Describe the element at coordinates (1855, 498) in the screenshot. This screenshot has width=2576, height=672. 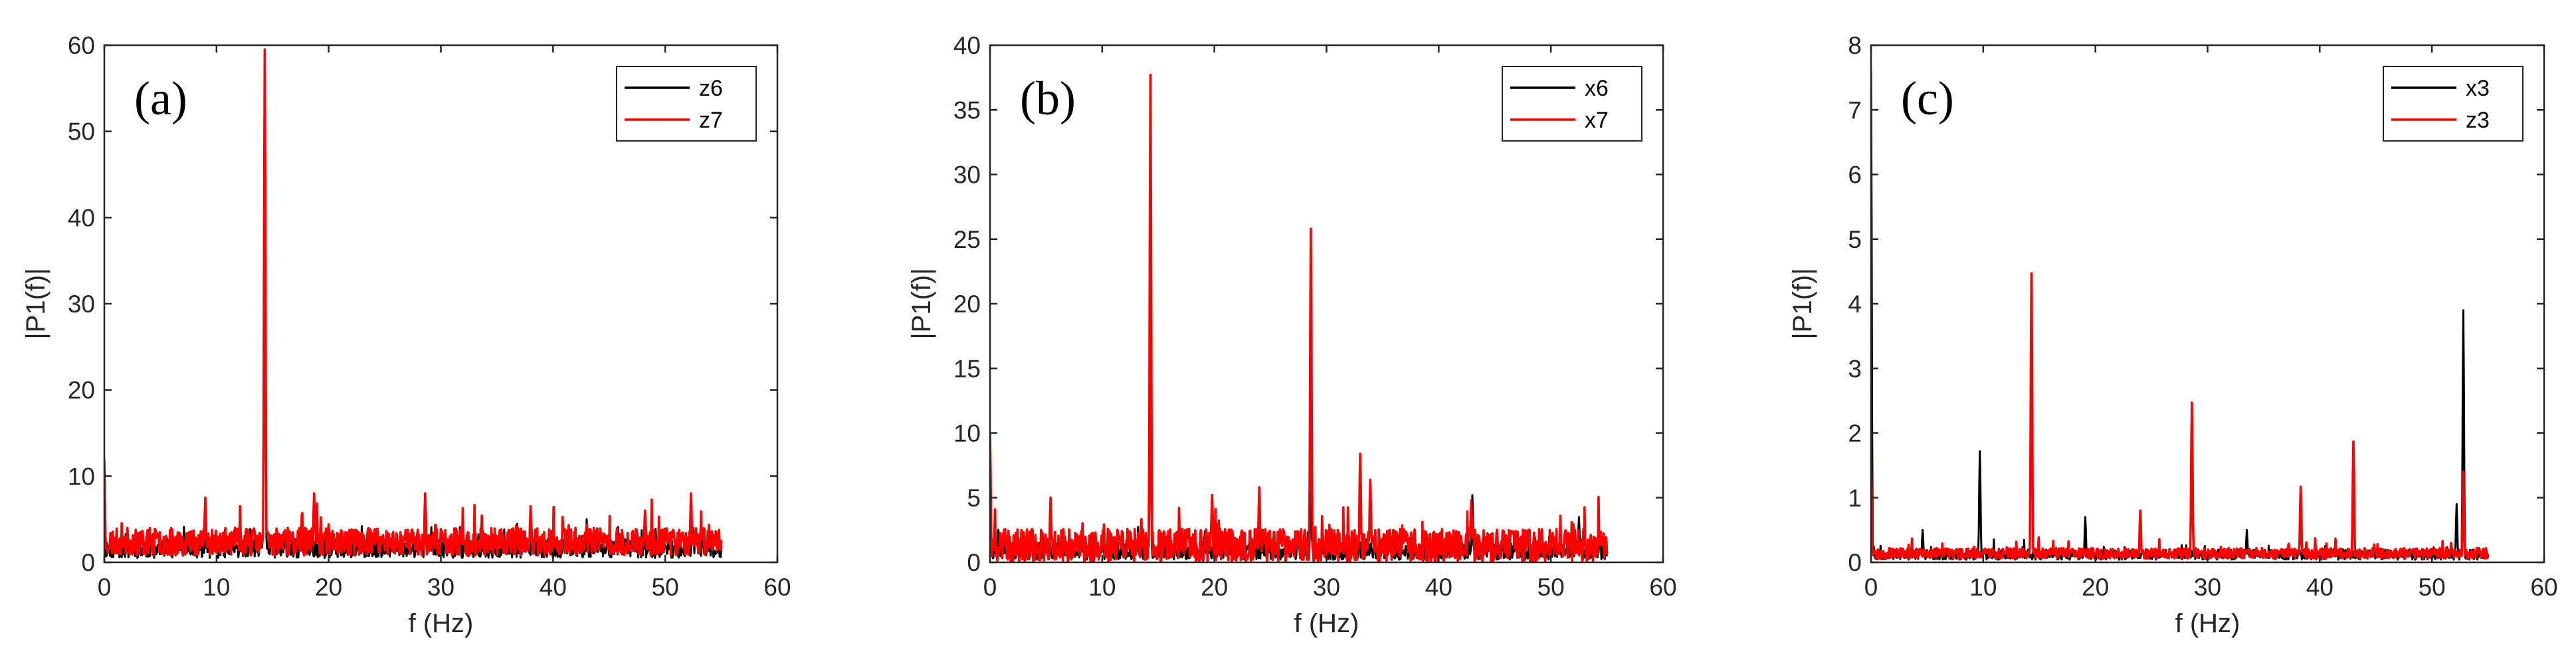
I see `y-tick-label: 1` at that location.